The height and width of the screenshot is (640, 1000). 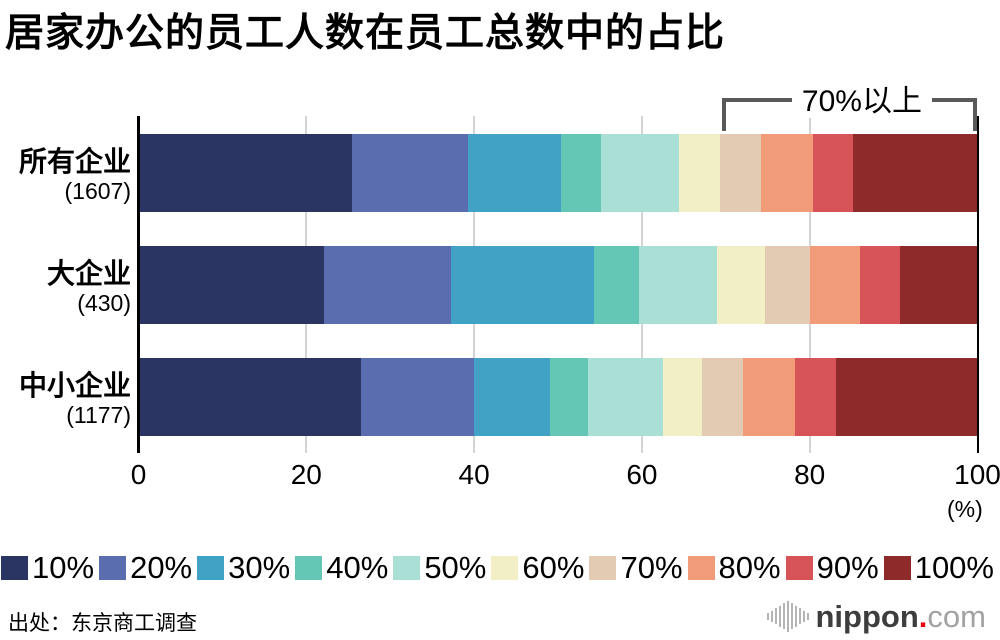 I want to click on legend-item: 50%, so click(x=439, y=567).